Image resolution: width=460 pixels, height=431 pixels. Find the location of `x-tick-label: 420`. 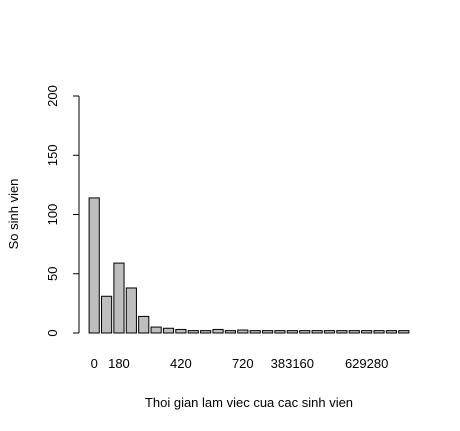

x-tick-label: 420 is located at coordinates (181, 363).